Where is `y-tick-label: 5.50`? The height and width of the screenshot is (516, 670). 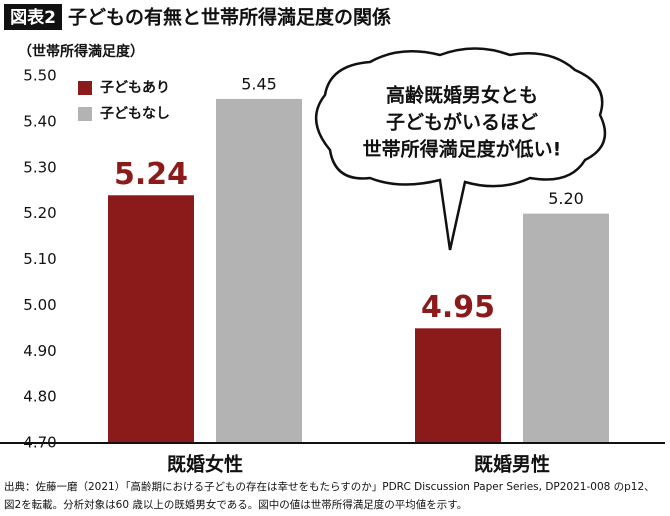
y-tick-label: 5.50 is located at coordinates (39, 76).